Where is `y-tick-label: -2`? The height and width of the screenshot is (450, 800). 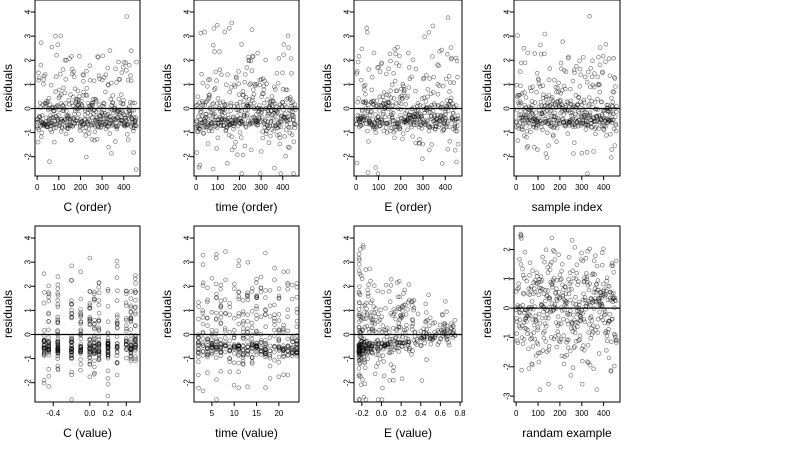 y-tick-label: -2 is located at coordinates (347, 383).